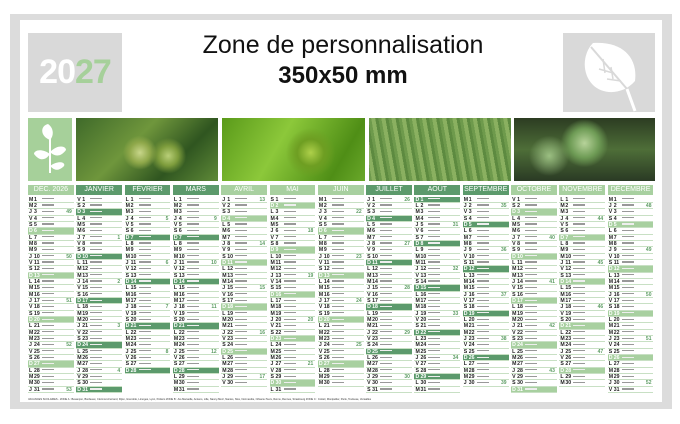 The image size is (680, 424). Describe the element at coordinates (423, 370) in the screenshot. I see `day-number: 28` at that location.